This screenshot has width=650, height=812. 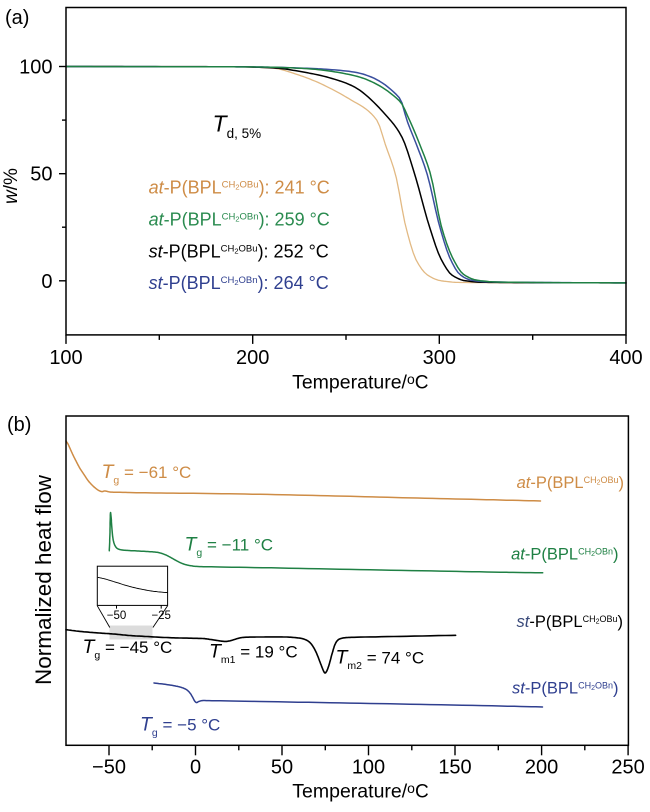 What do you see at coordinates (239, 219) in the screenshot?
I see `svg-text: at-P(BPLCH2OBn): 259 °C` at bounding box center [239, 219].